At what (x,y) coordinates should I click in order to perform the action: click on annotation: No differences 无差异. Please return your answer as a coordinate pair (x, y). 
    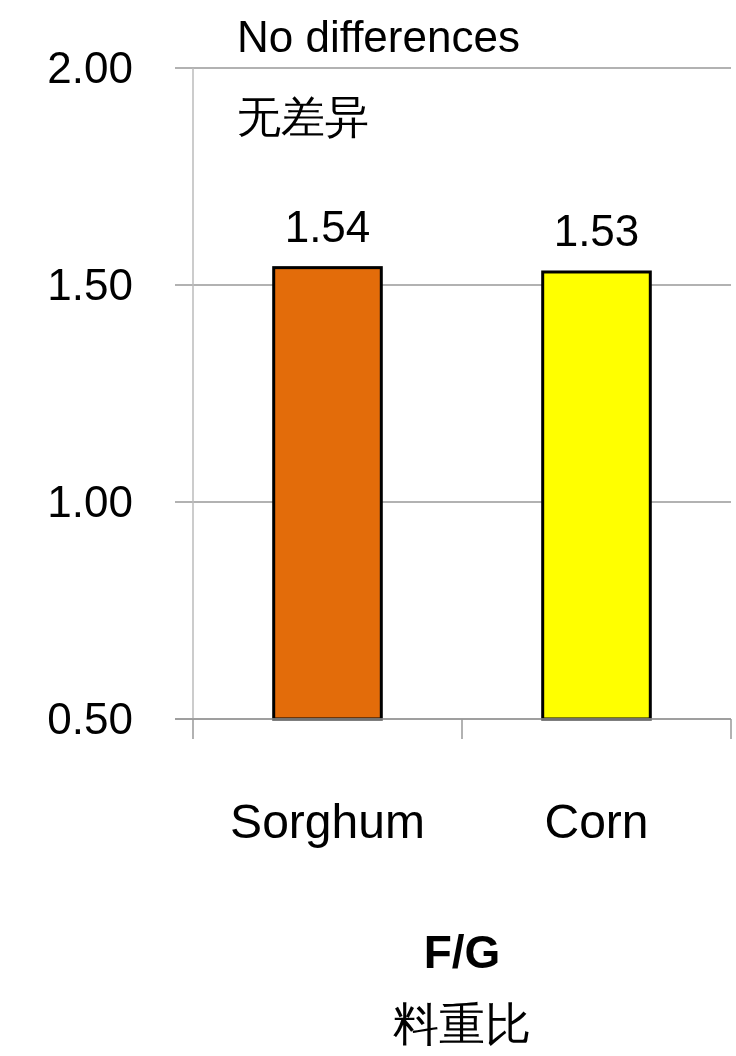
    Looking at the image, I should click on (378, 76).